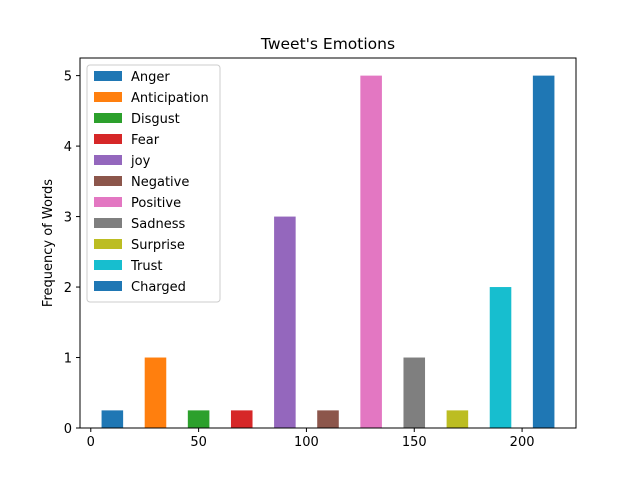  I want to click on legend-swatch-anticipation, so click(108, 97).